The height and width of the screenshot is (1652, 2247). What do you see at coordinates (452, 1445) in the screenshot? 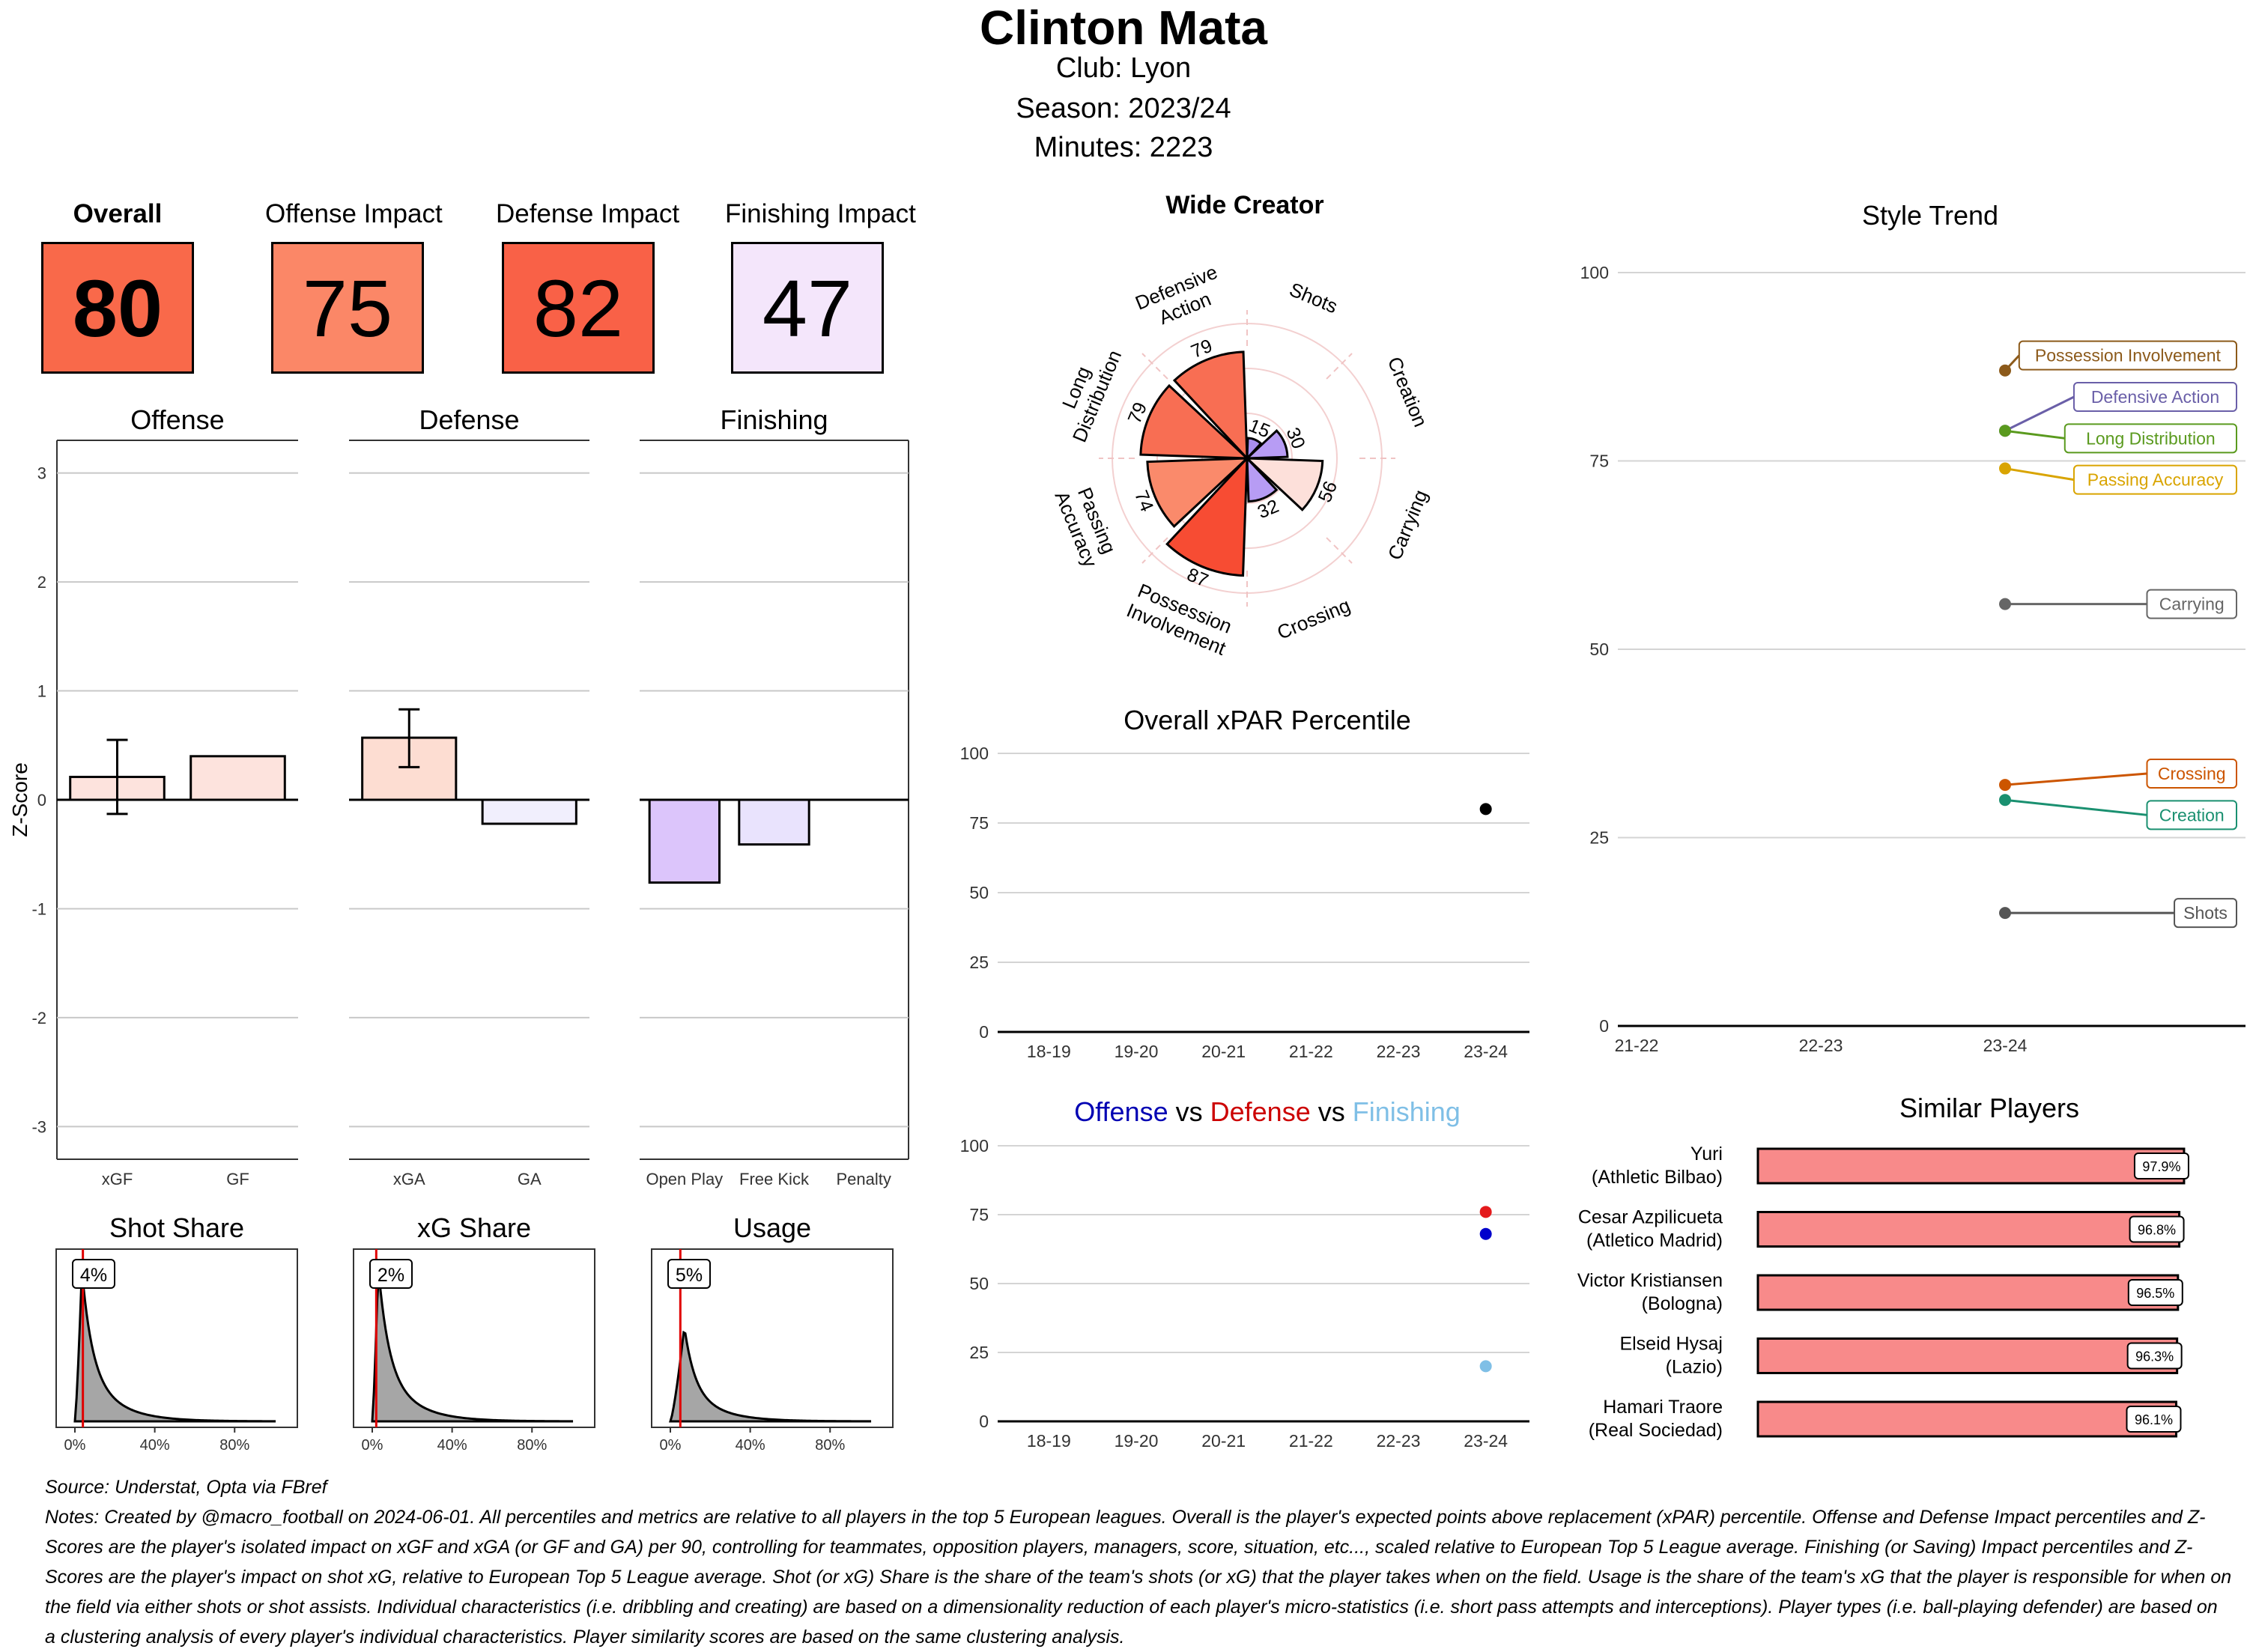
I see `share-x-tick-label: 40%` at bounding box center [452, 1445].